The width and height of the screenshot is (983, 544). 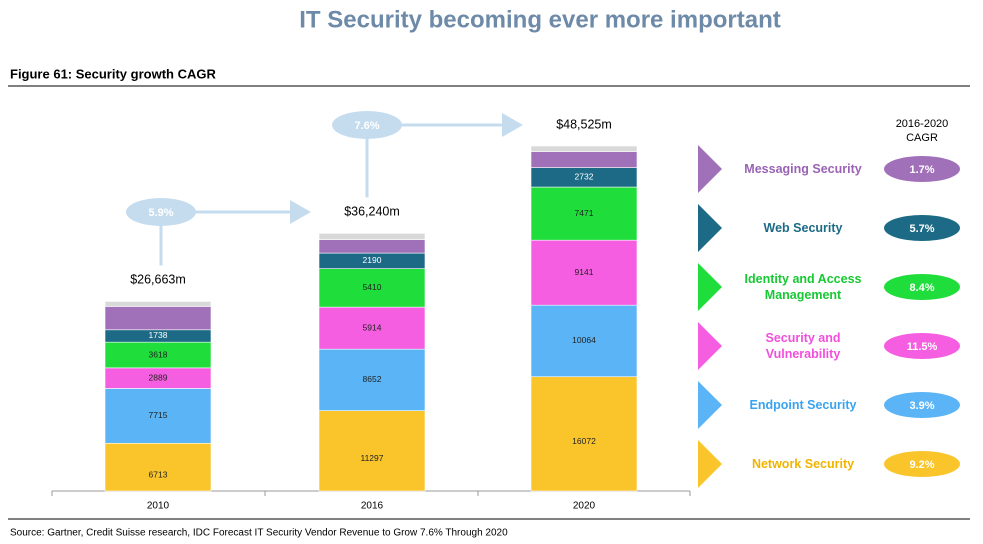 I want to click on value-label: 16072, so click(x=584, y=441).